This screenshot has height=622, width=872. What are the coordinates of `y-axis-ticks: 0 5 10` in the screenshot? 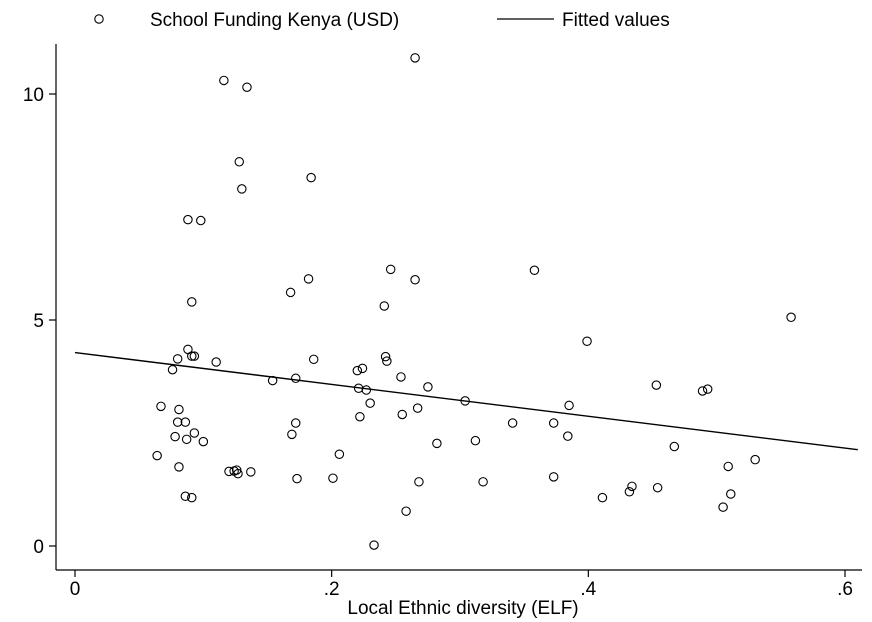 It's located at (39, 321).